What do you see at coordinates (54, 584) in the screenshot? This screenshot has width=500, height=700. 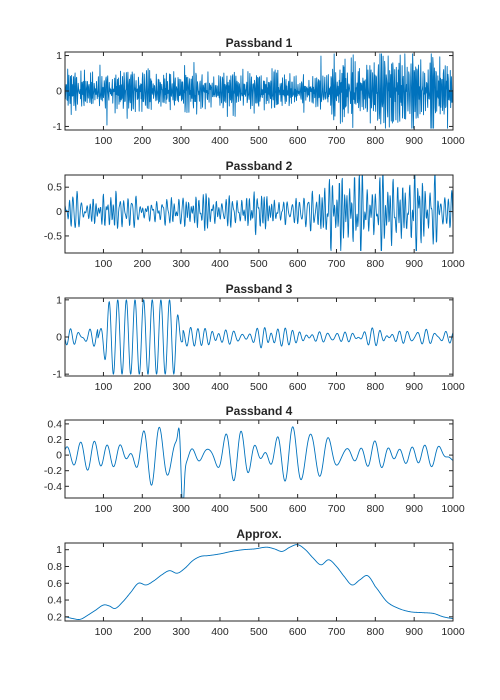 I see `y-tick-label: 0.6` at bounding box center [54, 584].